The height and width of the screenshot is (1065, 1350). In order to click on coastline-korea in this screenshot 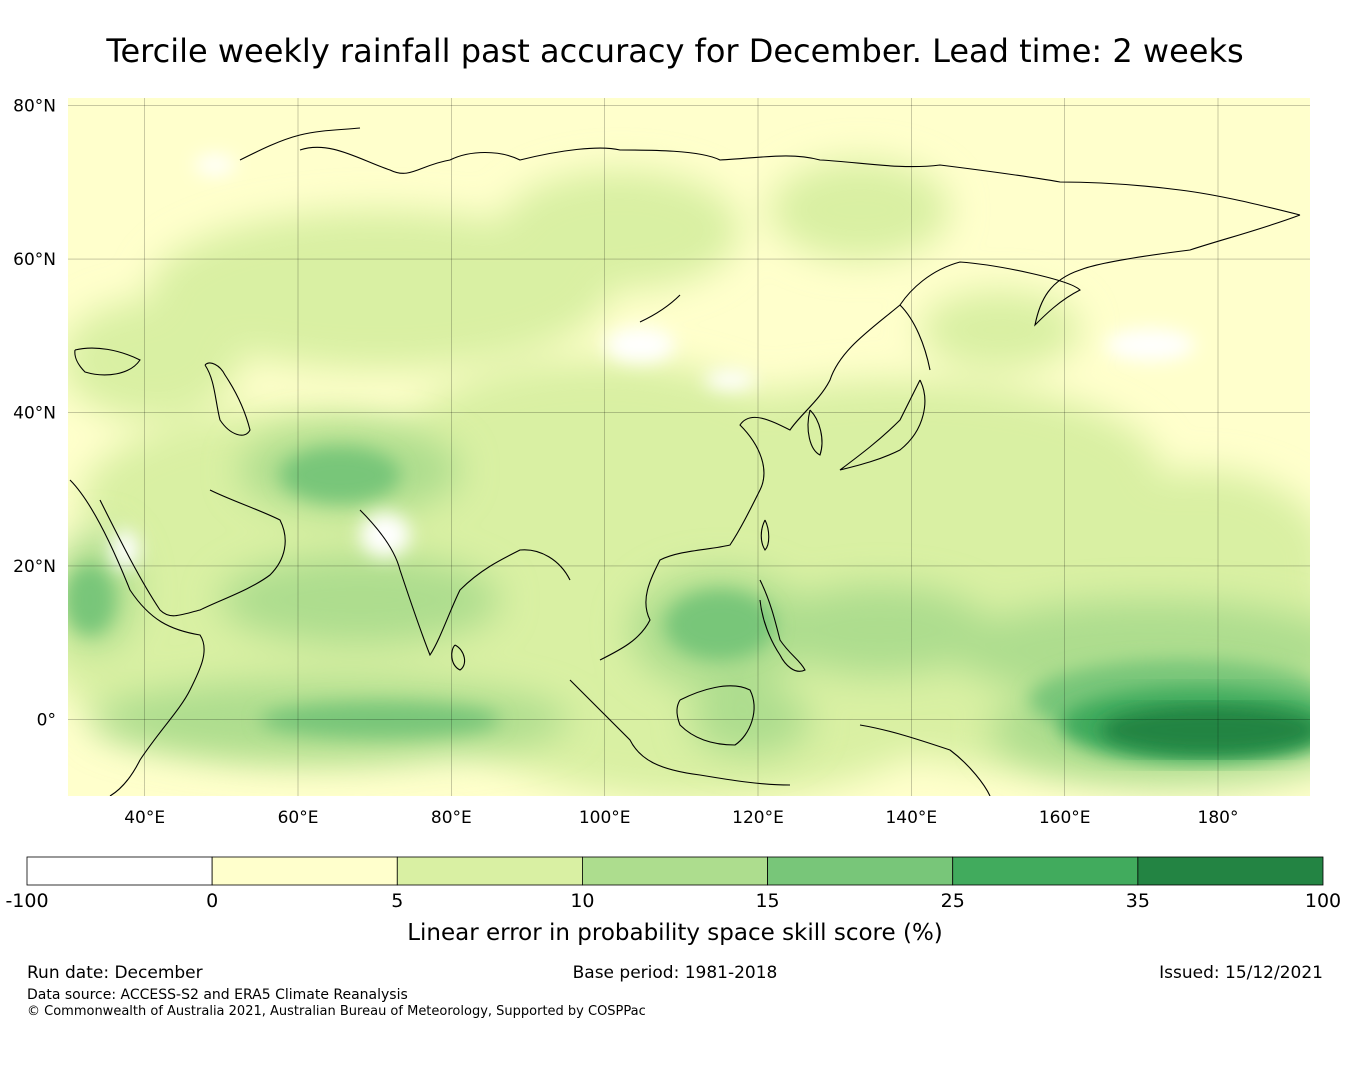, I will do `click(815, 432)`.